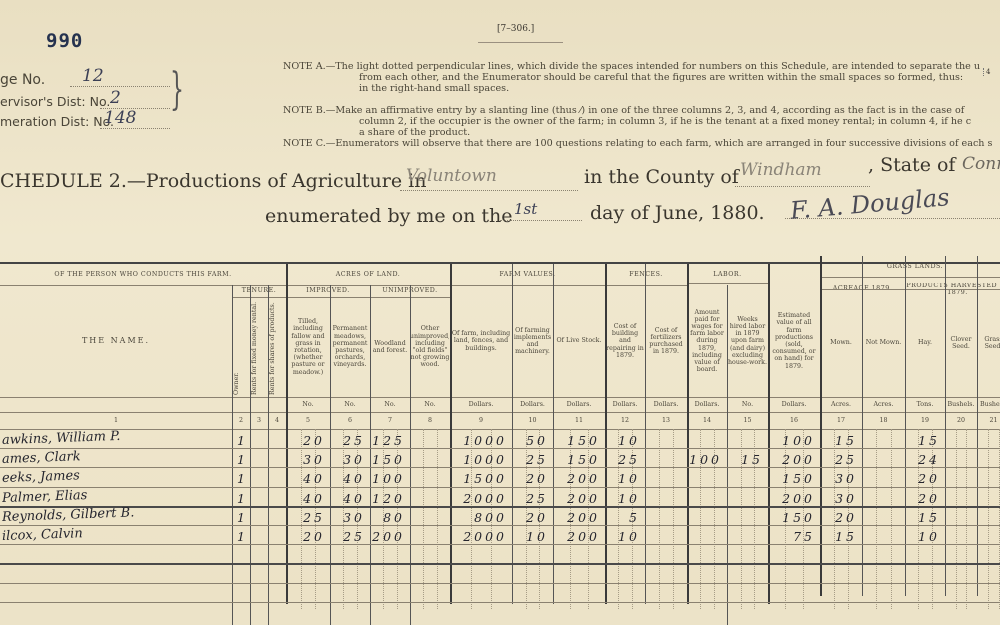 This screenshot has width=1000, height=625. Describe the element at coordinates (705, 460) in the screenshot. I see `table-cell: 100` at that location.